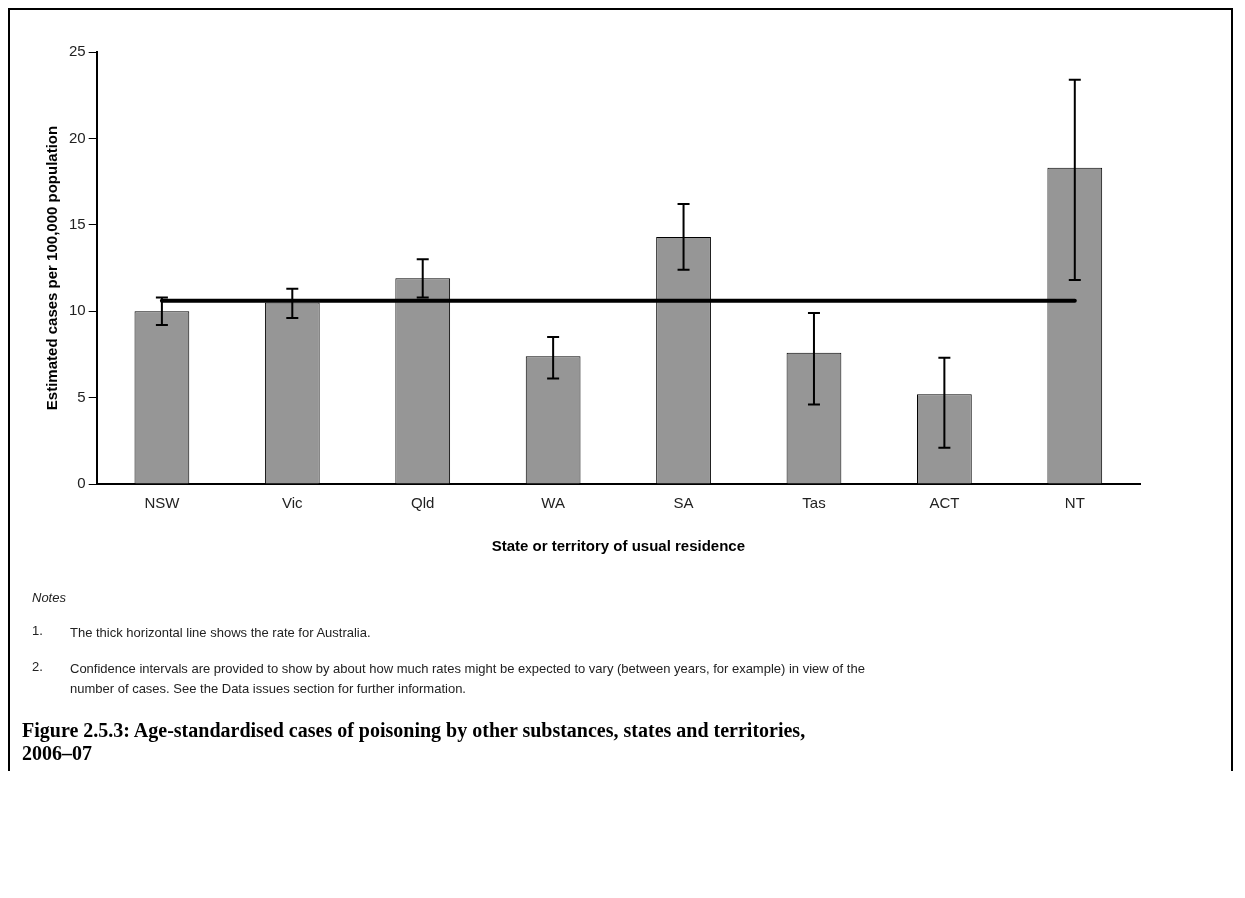 The width and height of the screenshot is (1245, 898). Describe the element at coordinates (414, 742) in the screenshot. I see `text: Figure 2.5.3: Age-standardised cases of poisoning by other substances, states and territories, 2006–07` at that location.